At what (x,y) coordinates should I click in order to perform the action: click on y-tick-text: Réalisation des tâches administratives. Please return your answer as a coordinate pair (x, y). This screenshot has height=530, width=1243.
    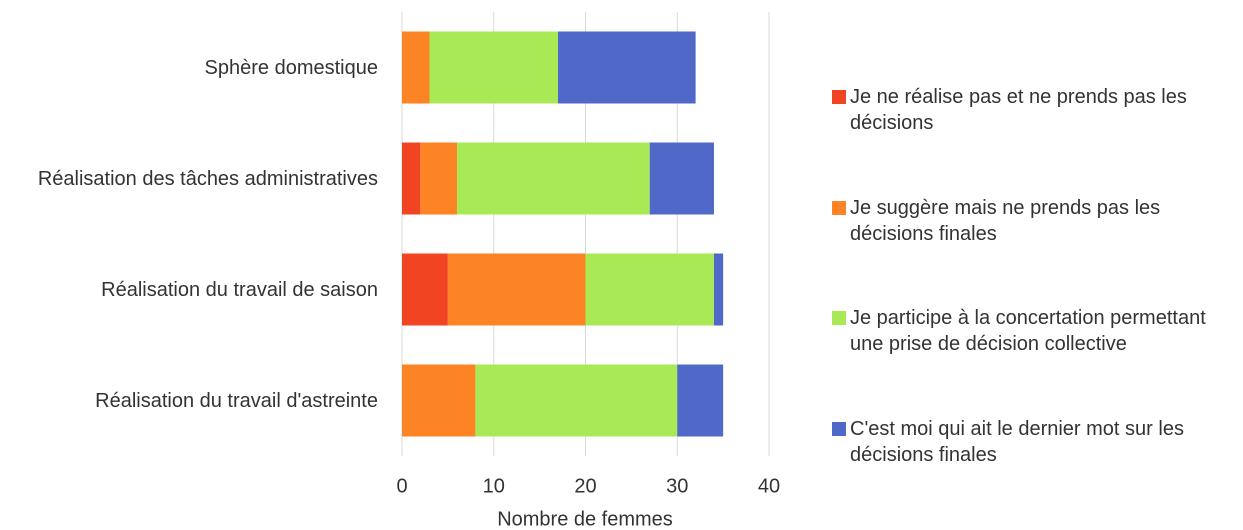
    Looking at the image, I should click on (207, 178).